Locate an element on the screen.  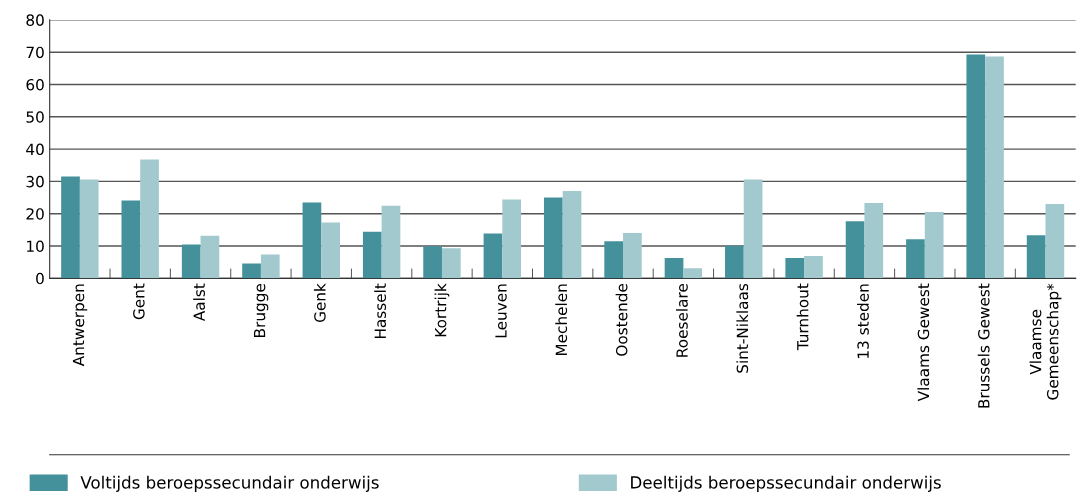
y-tick-label: 30 is located at coordinates (35, 181).